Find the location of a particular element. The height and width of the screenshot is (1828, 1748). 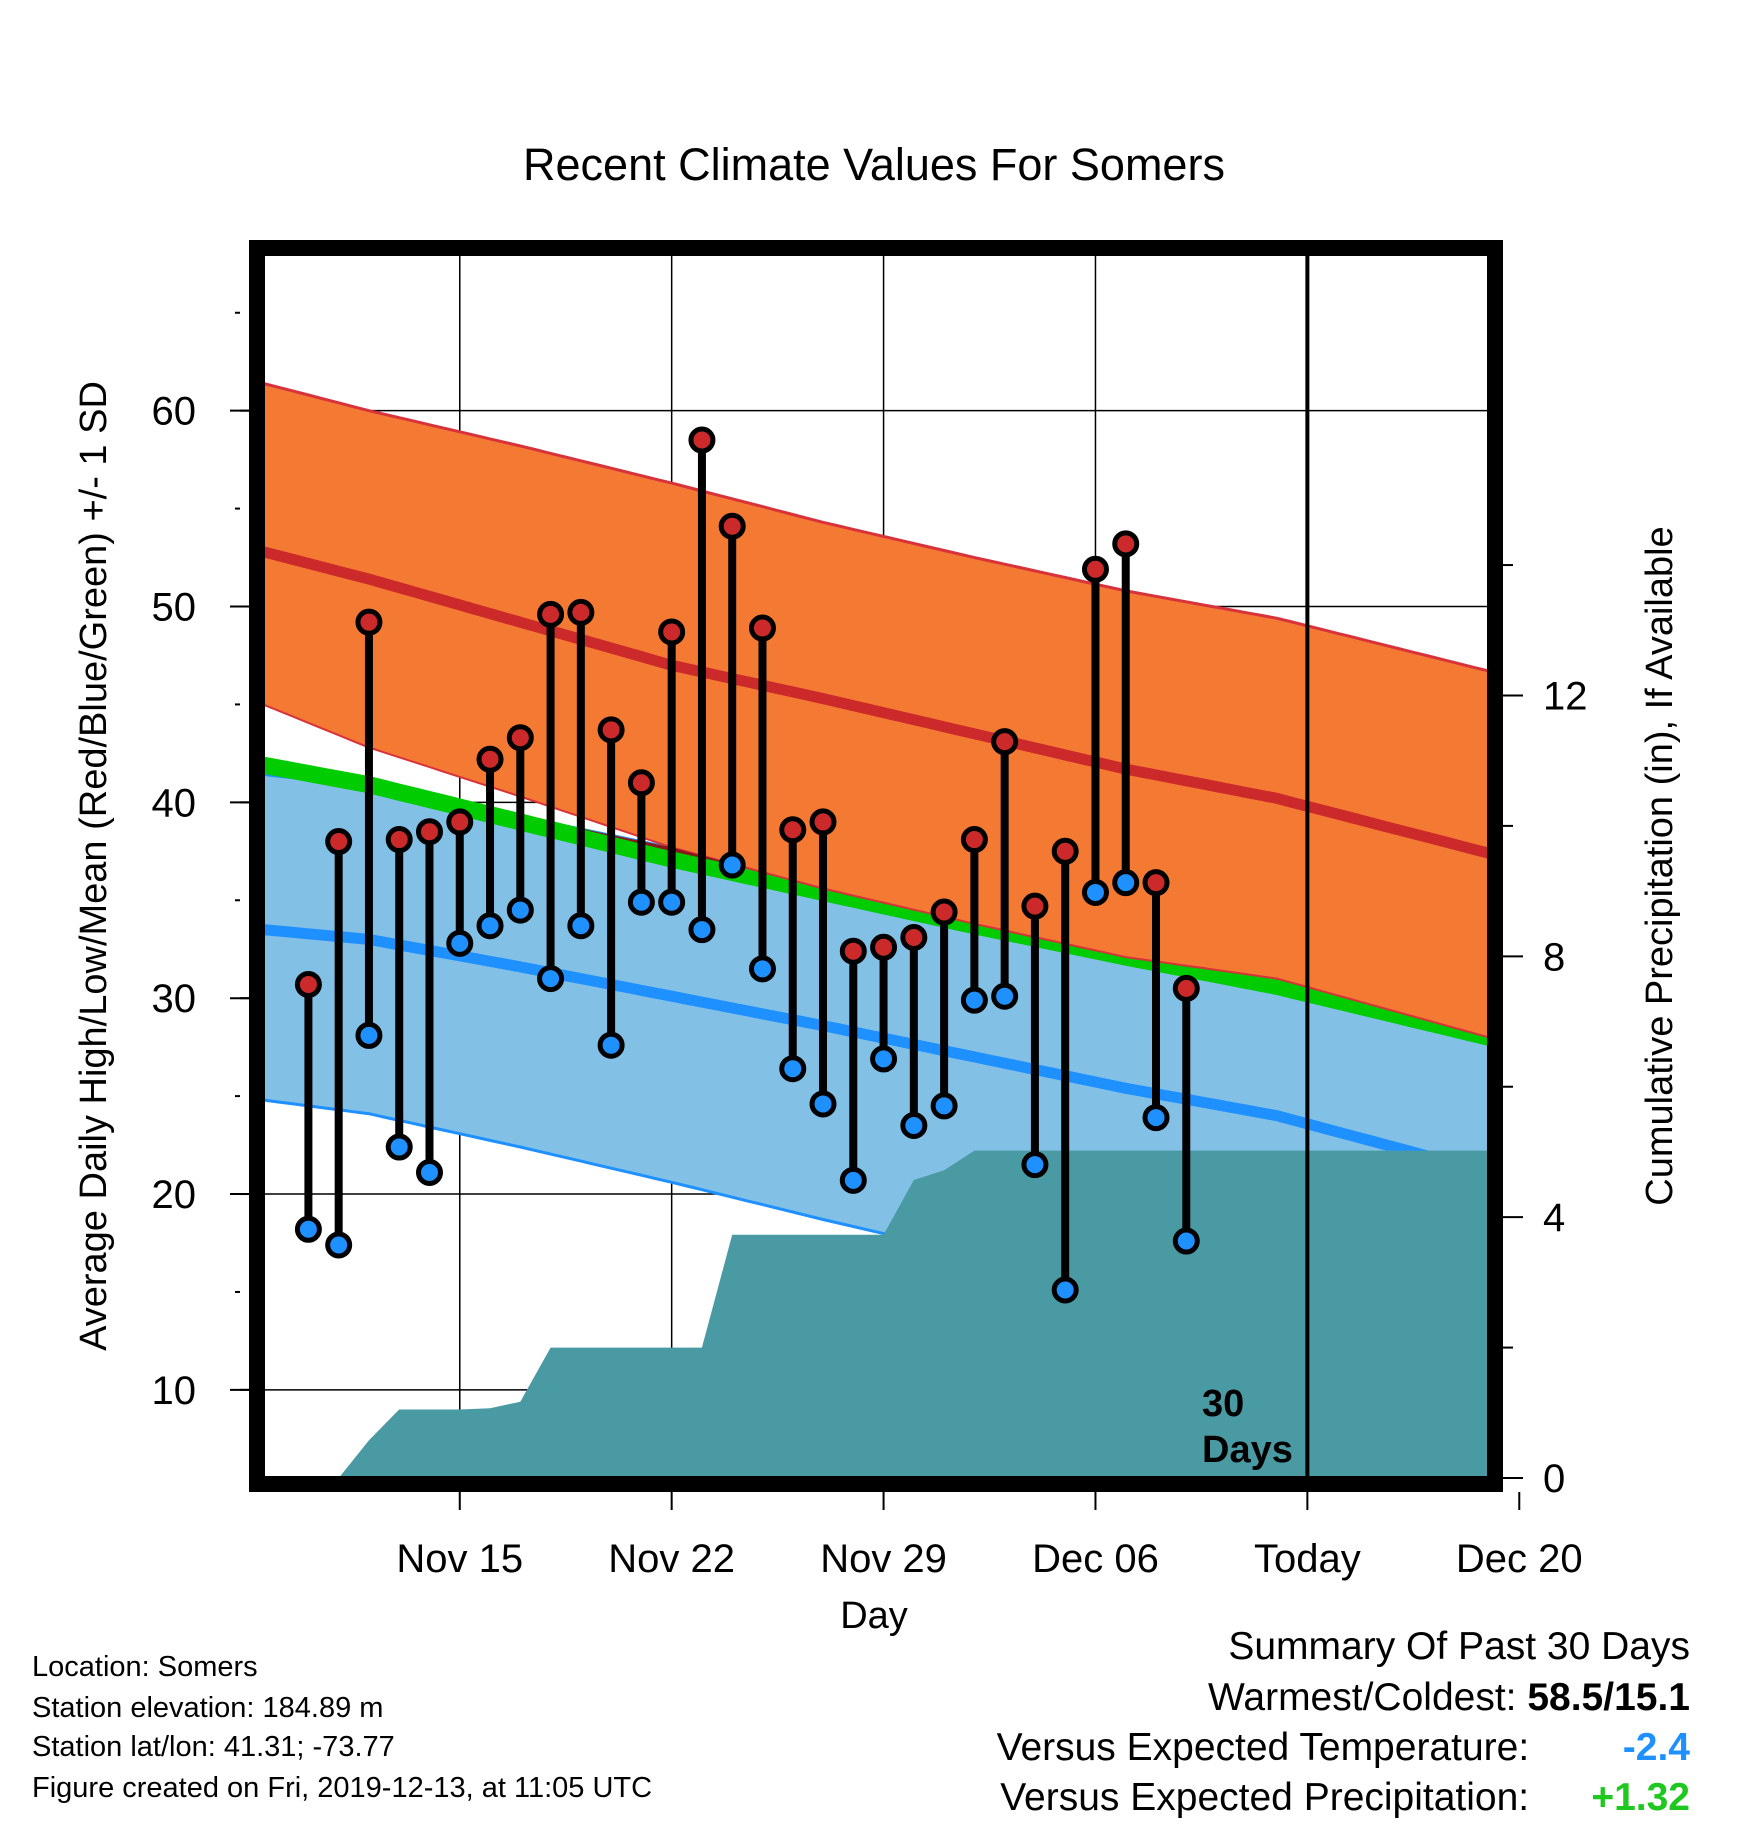

warm-cold-label: Warmest/Coldest: is located at coordinates (1362, 1697).